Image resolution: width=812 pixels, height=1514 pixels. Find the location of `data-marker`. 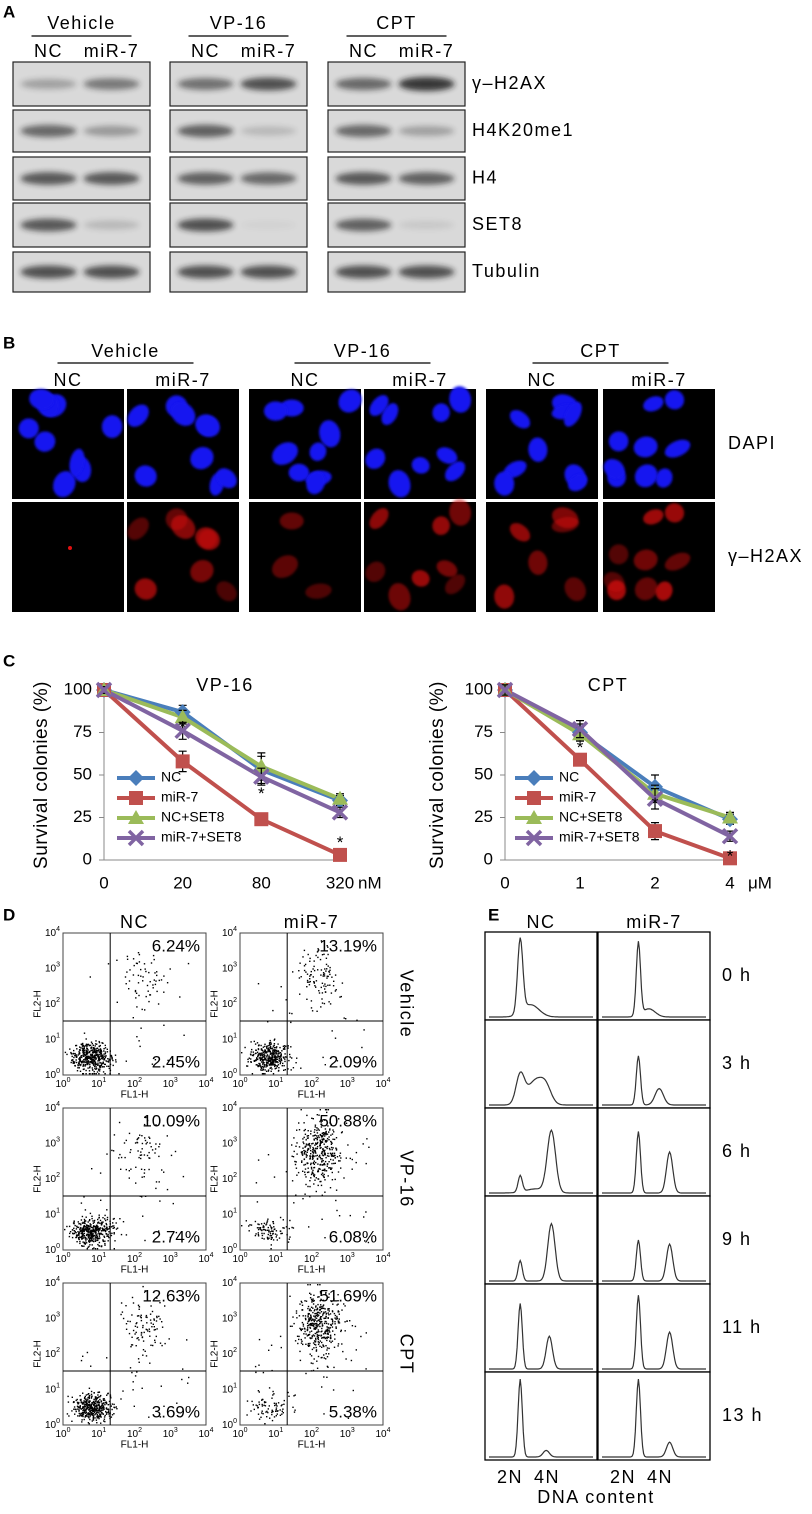

data-marker is located at coordinates (182, 731).